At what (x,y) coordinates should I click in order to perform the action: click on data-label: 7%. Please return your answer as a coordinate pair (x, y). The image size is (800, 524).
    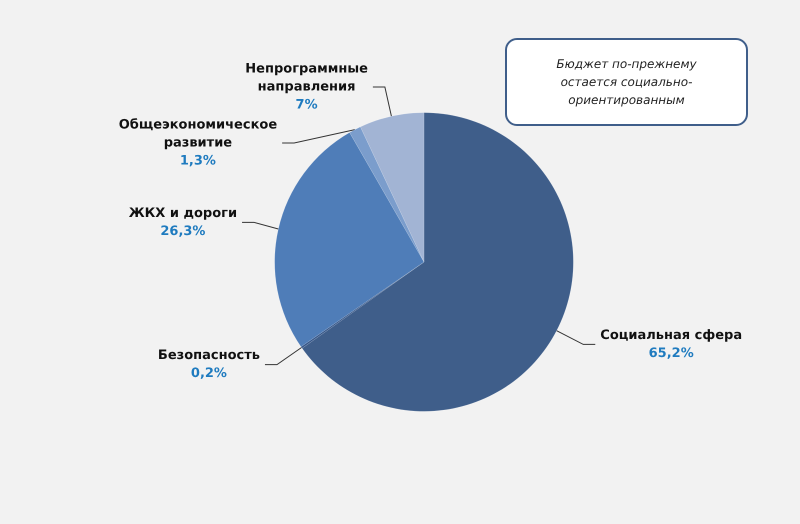
    Looking at the image, I should click on (307, 104).